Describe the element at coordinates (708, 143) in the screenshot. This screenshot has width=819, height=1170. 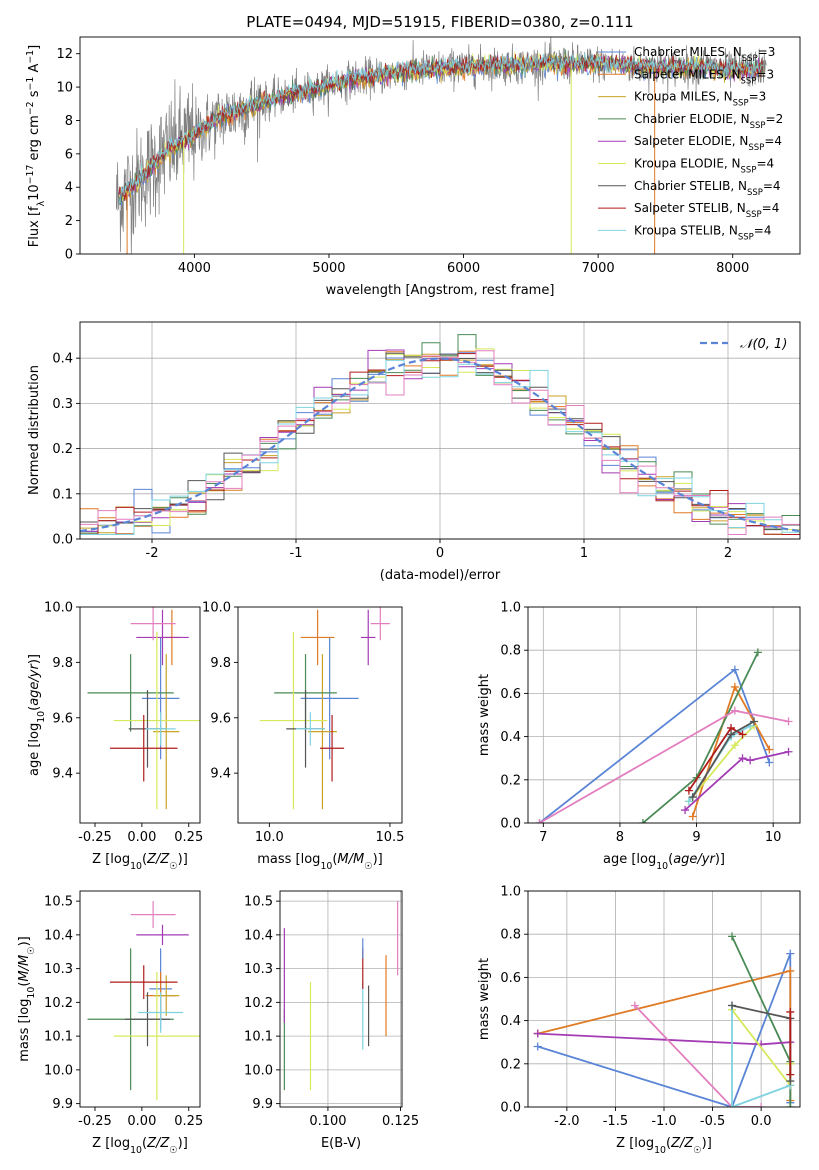
I see `legend-label: Salpeter ELODIE, NSSP=4` at that location.